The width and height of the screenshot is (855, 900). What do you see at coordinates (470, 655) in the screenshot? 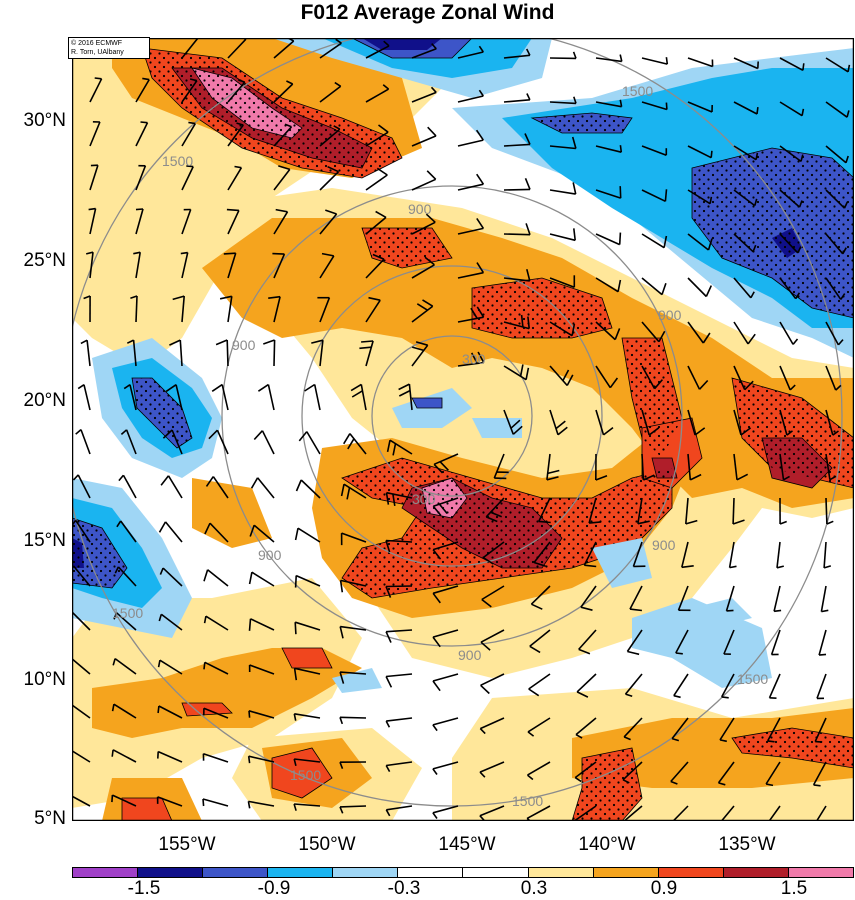
I see `ring-label-900-south: 900` at bounding box center [470, 655].